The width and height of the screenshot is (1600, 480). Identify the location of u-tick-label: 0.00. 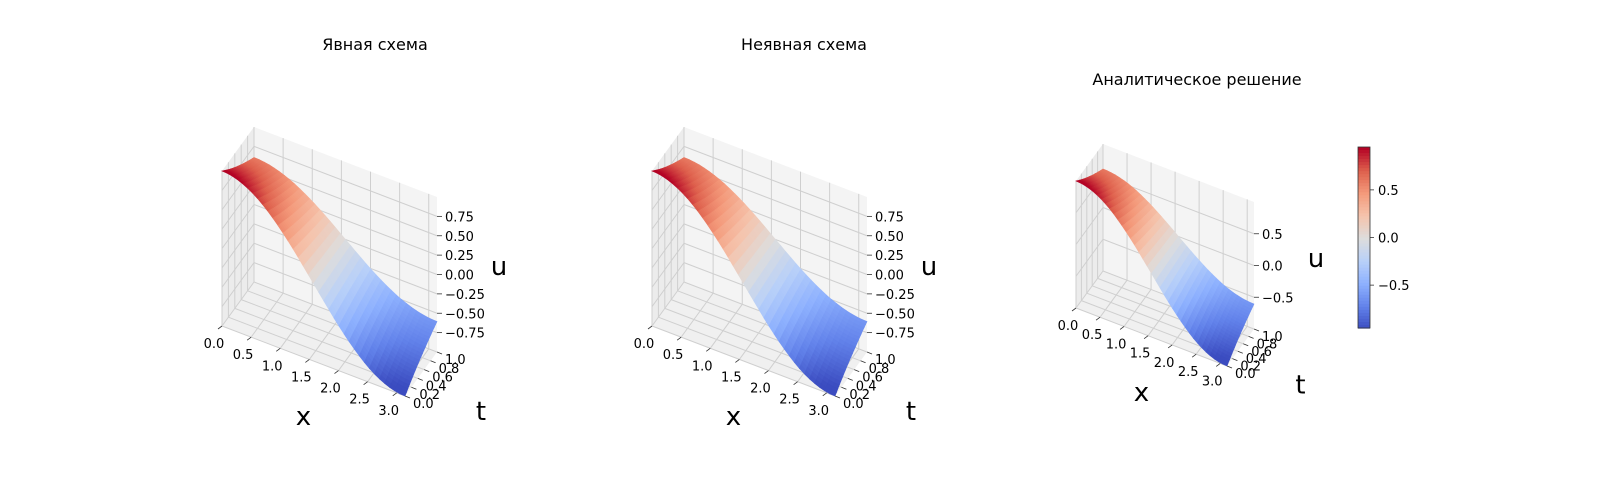
(889, 276).